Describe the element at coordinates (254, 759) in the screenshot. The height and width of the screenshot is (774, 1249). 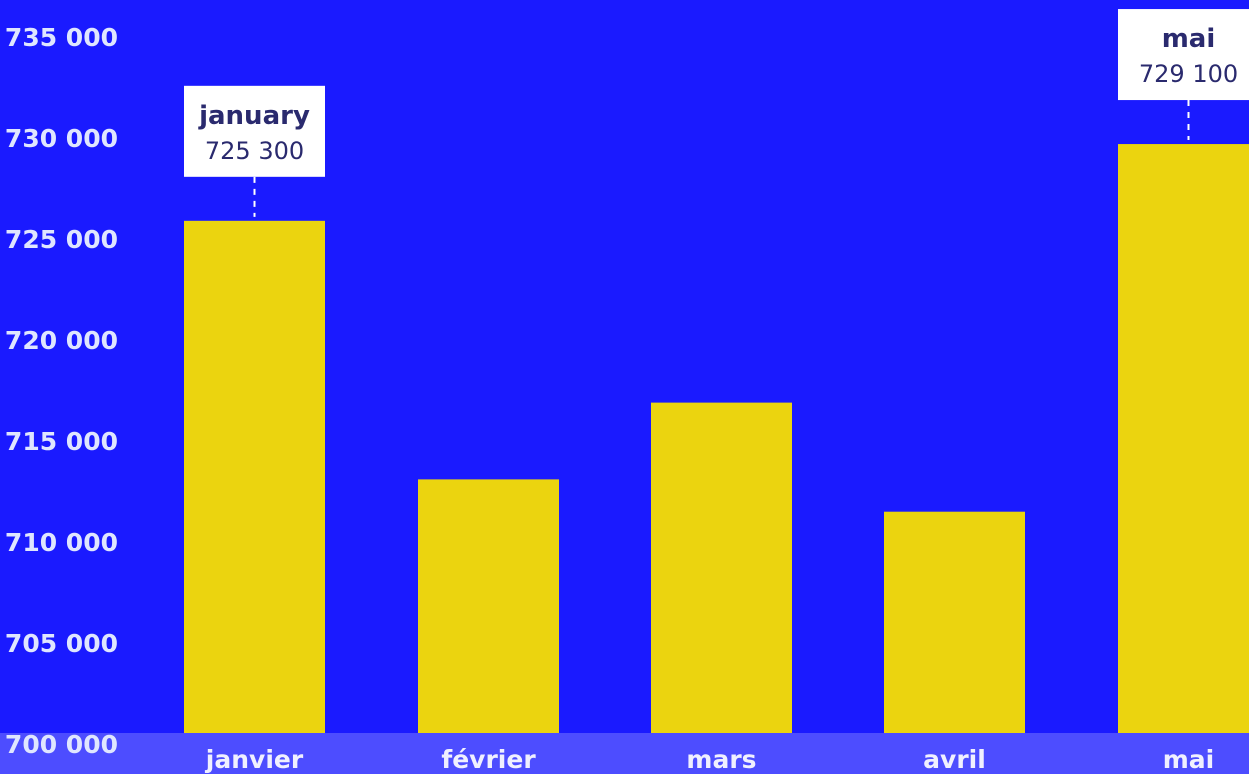
I see `x-tick-label: janvier` at that location.